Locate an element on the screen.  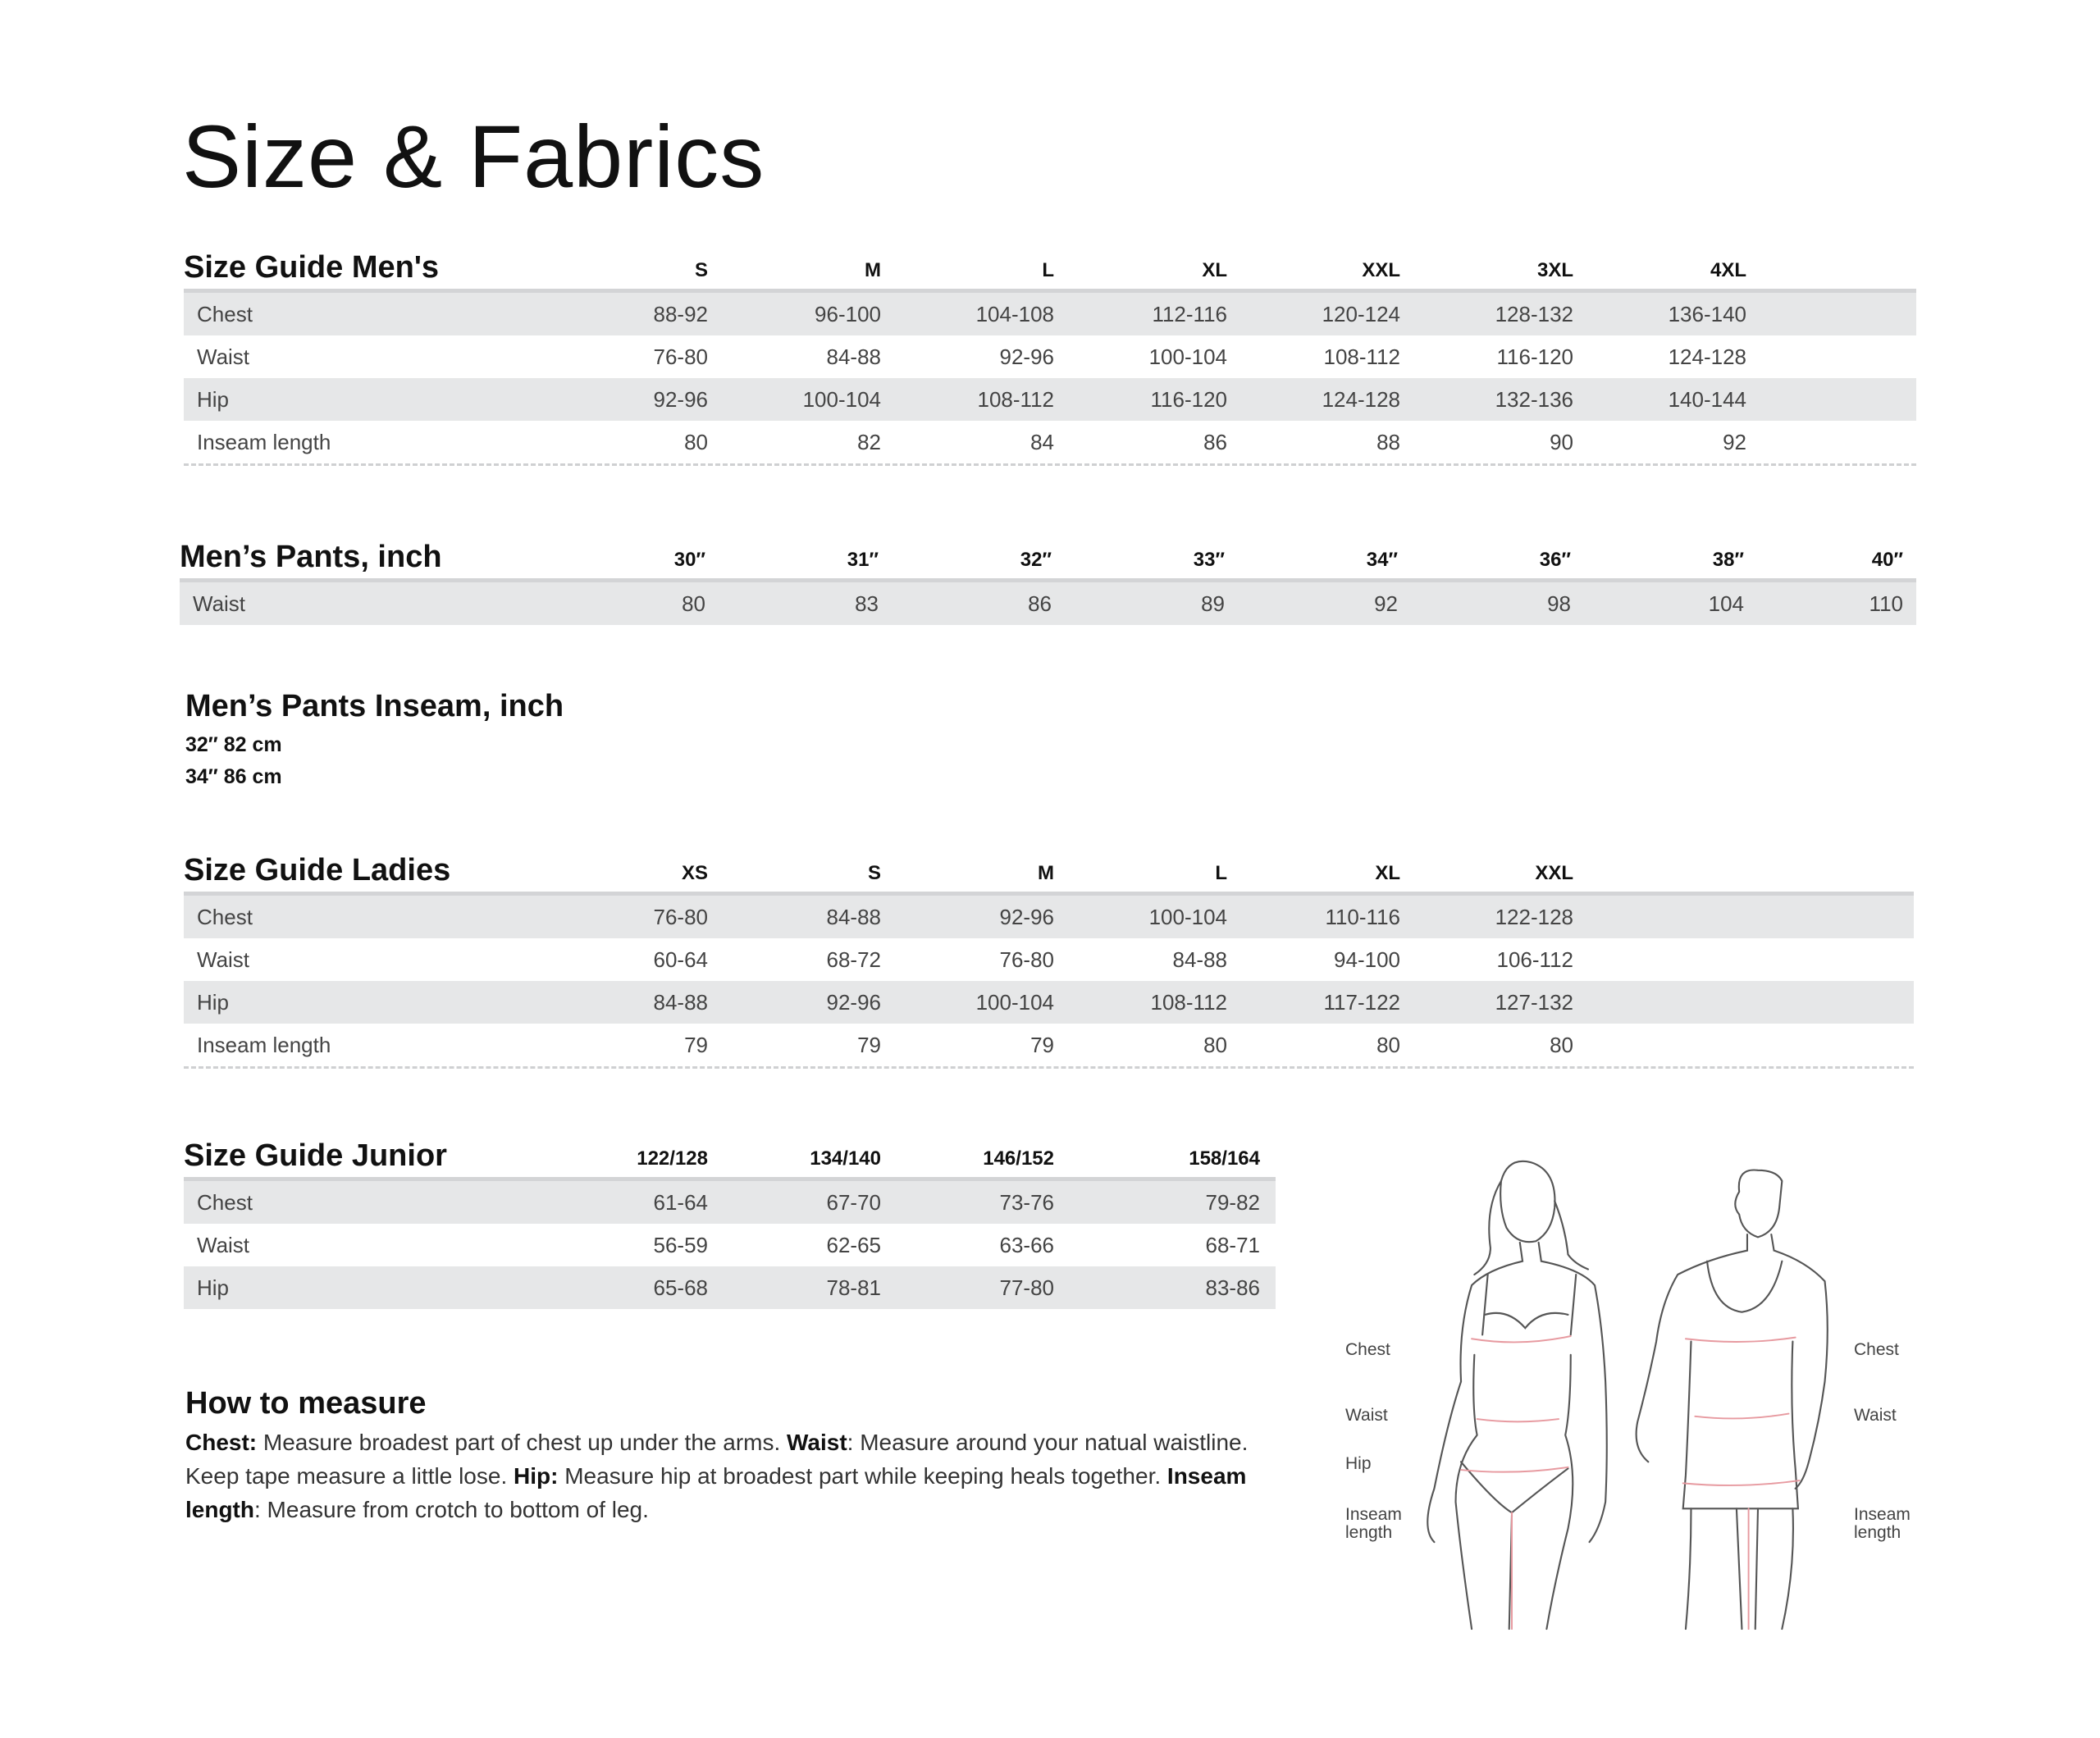
woman-figure is located at coordinates (1518, 1395).